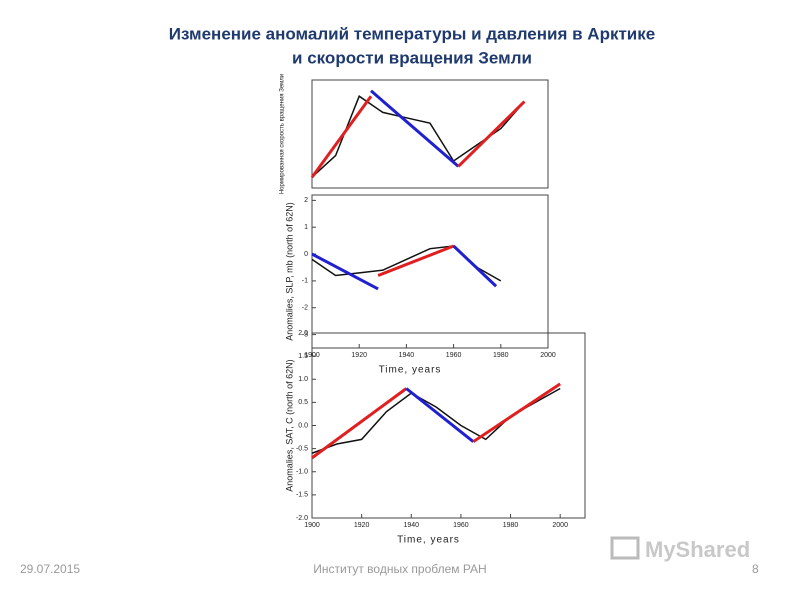 This screenshot has width=800, height=605. Describe the element at coordinates (306, 254) in the screenshot. I see `y-tick-label: 0` at that location.